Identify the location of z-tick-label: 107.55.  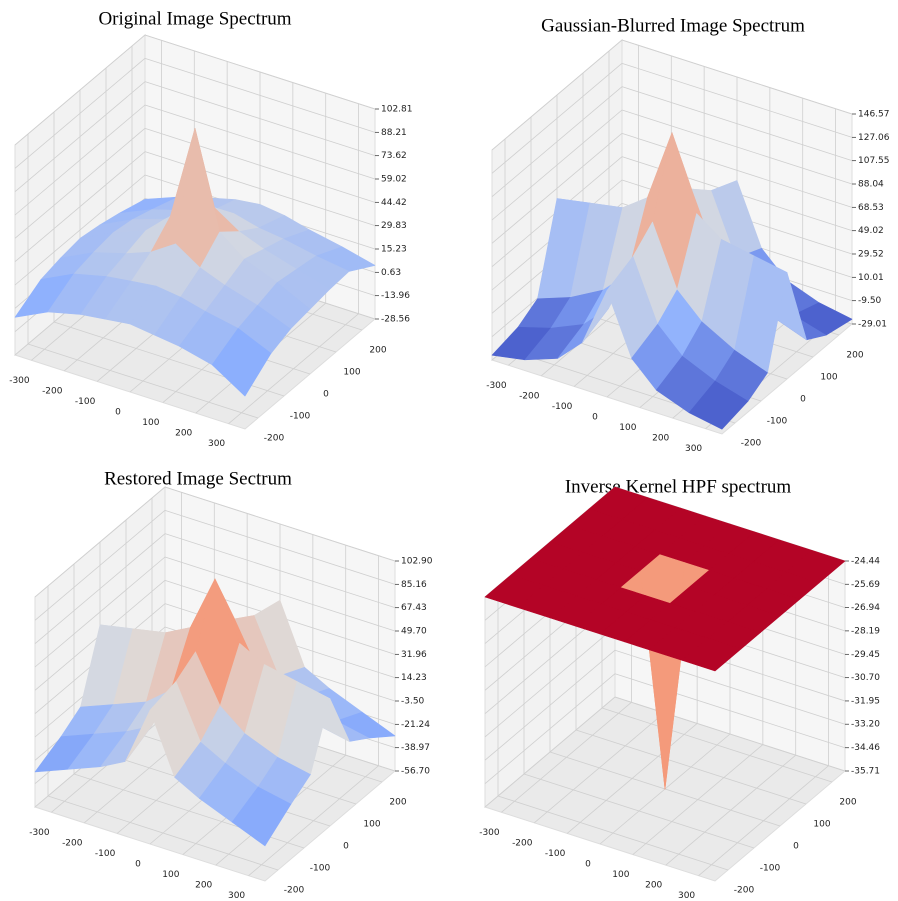
(874, 161).